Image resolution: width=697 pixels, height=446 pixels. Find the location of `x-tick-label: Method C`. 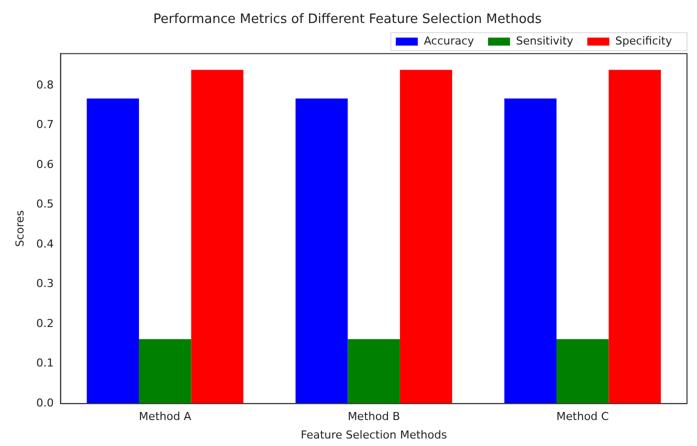

x-tick-label: Method C is located at coordinates (583, 417).